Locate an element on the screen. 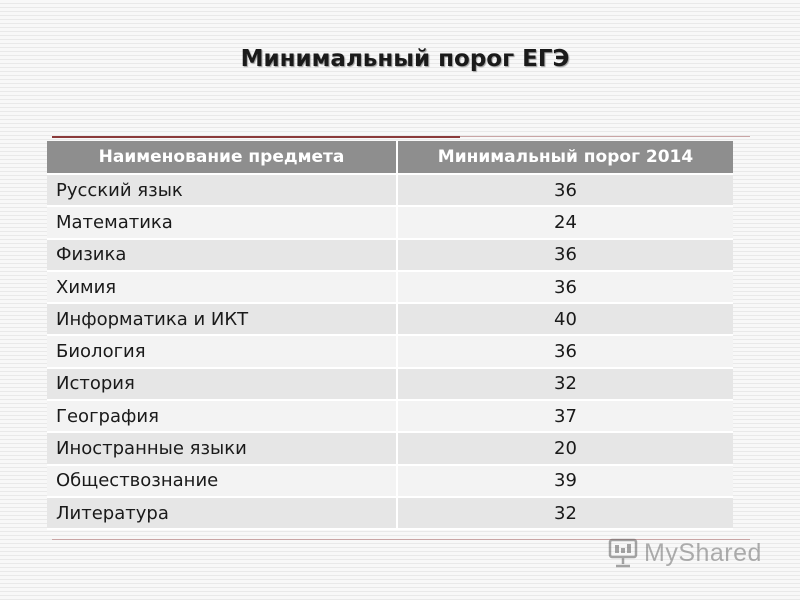 The height and width of the screenshot is (600, 800). subject-cell: Обществознание is located at coordinates (222, 481).